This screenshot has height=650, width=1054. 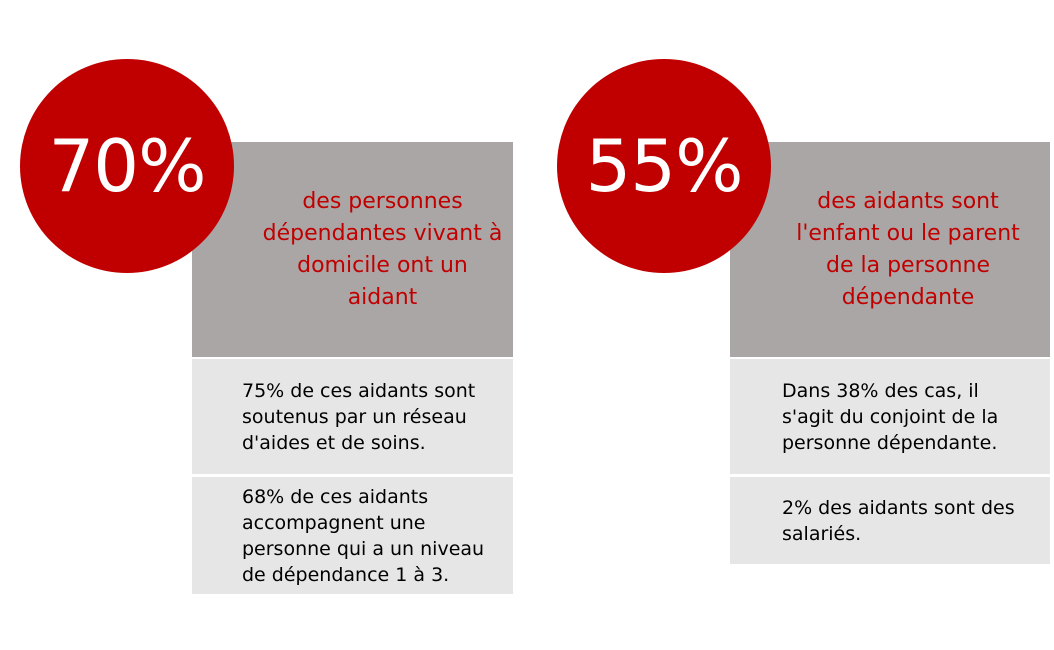 I want to click on stat-value: 55%, so click(x=664, y=166).